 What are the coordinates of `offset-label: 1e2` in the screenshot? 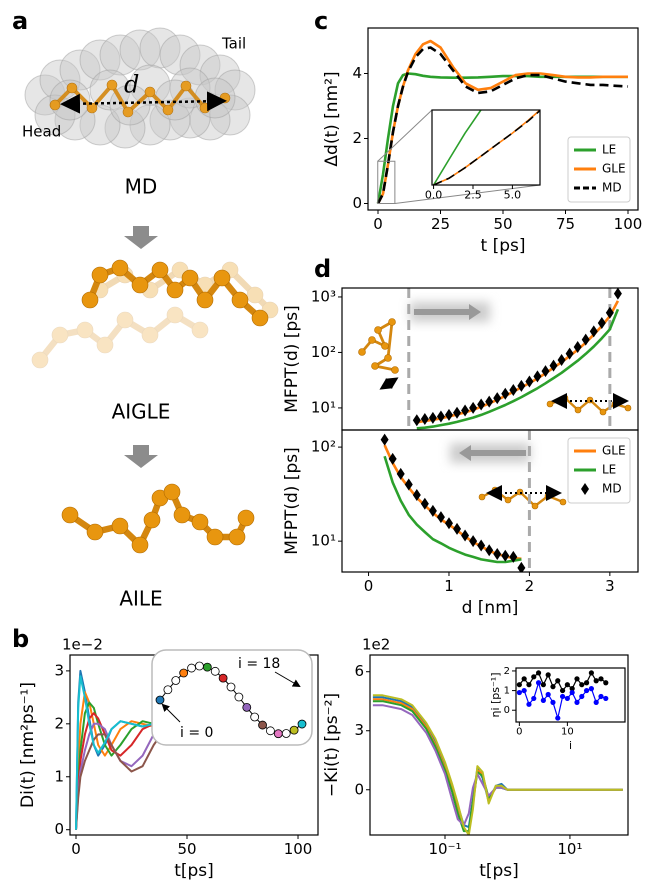 It's located at (376, 645).